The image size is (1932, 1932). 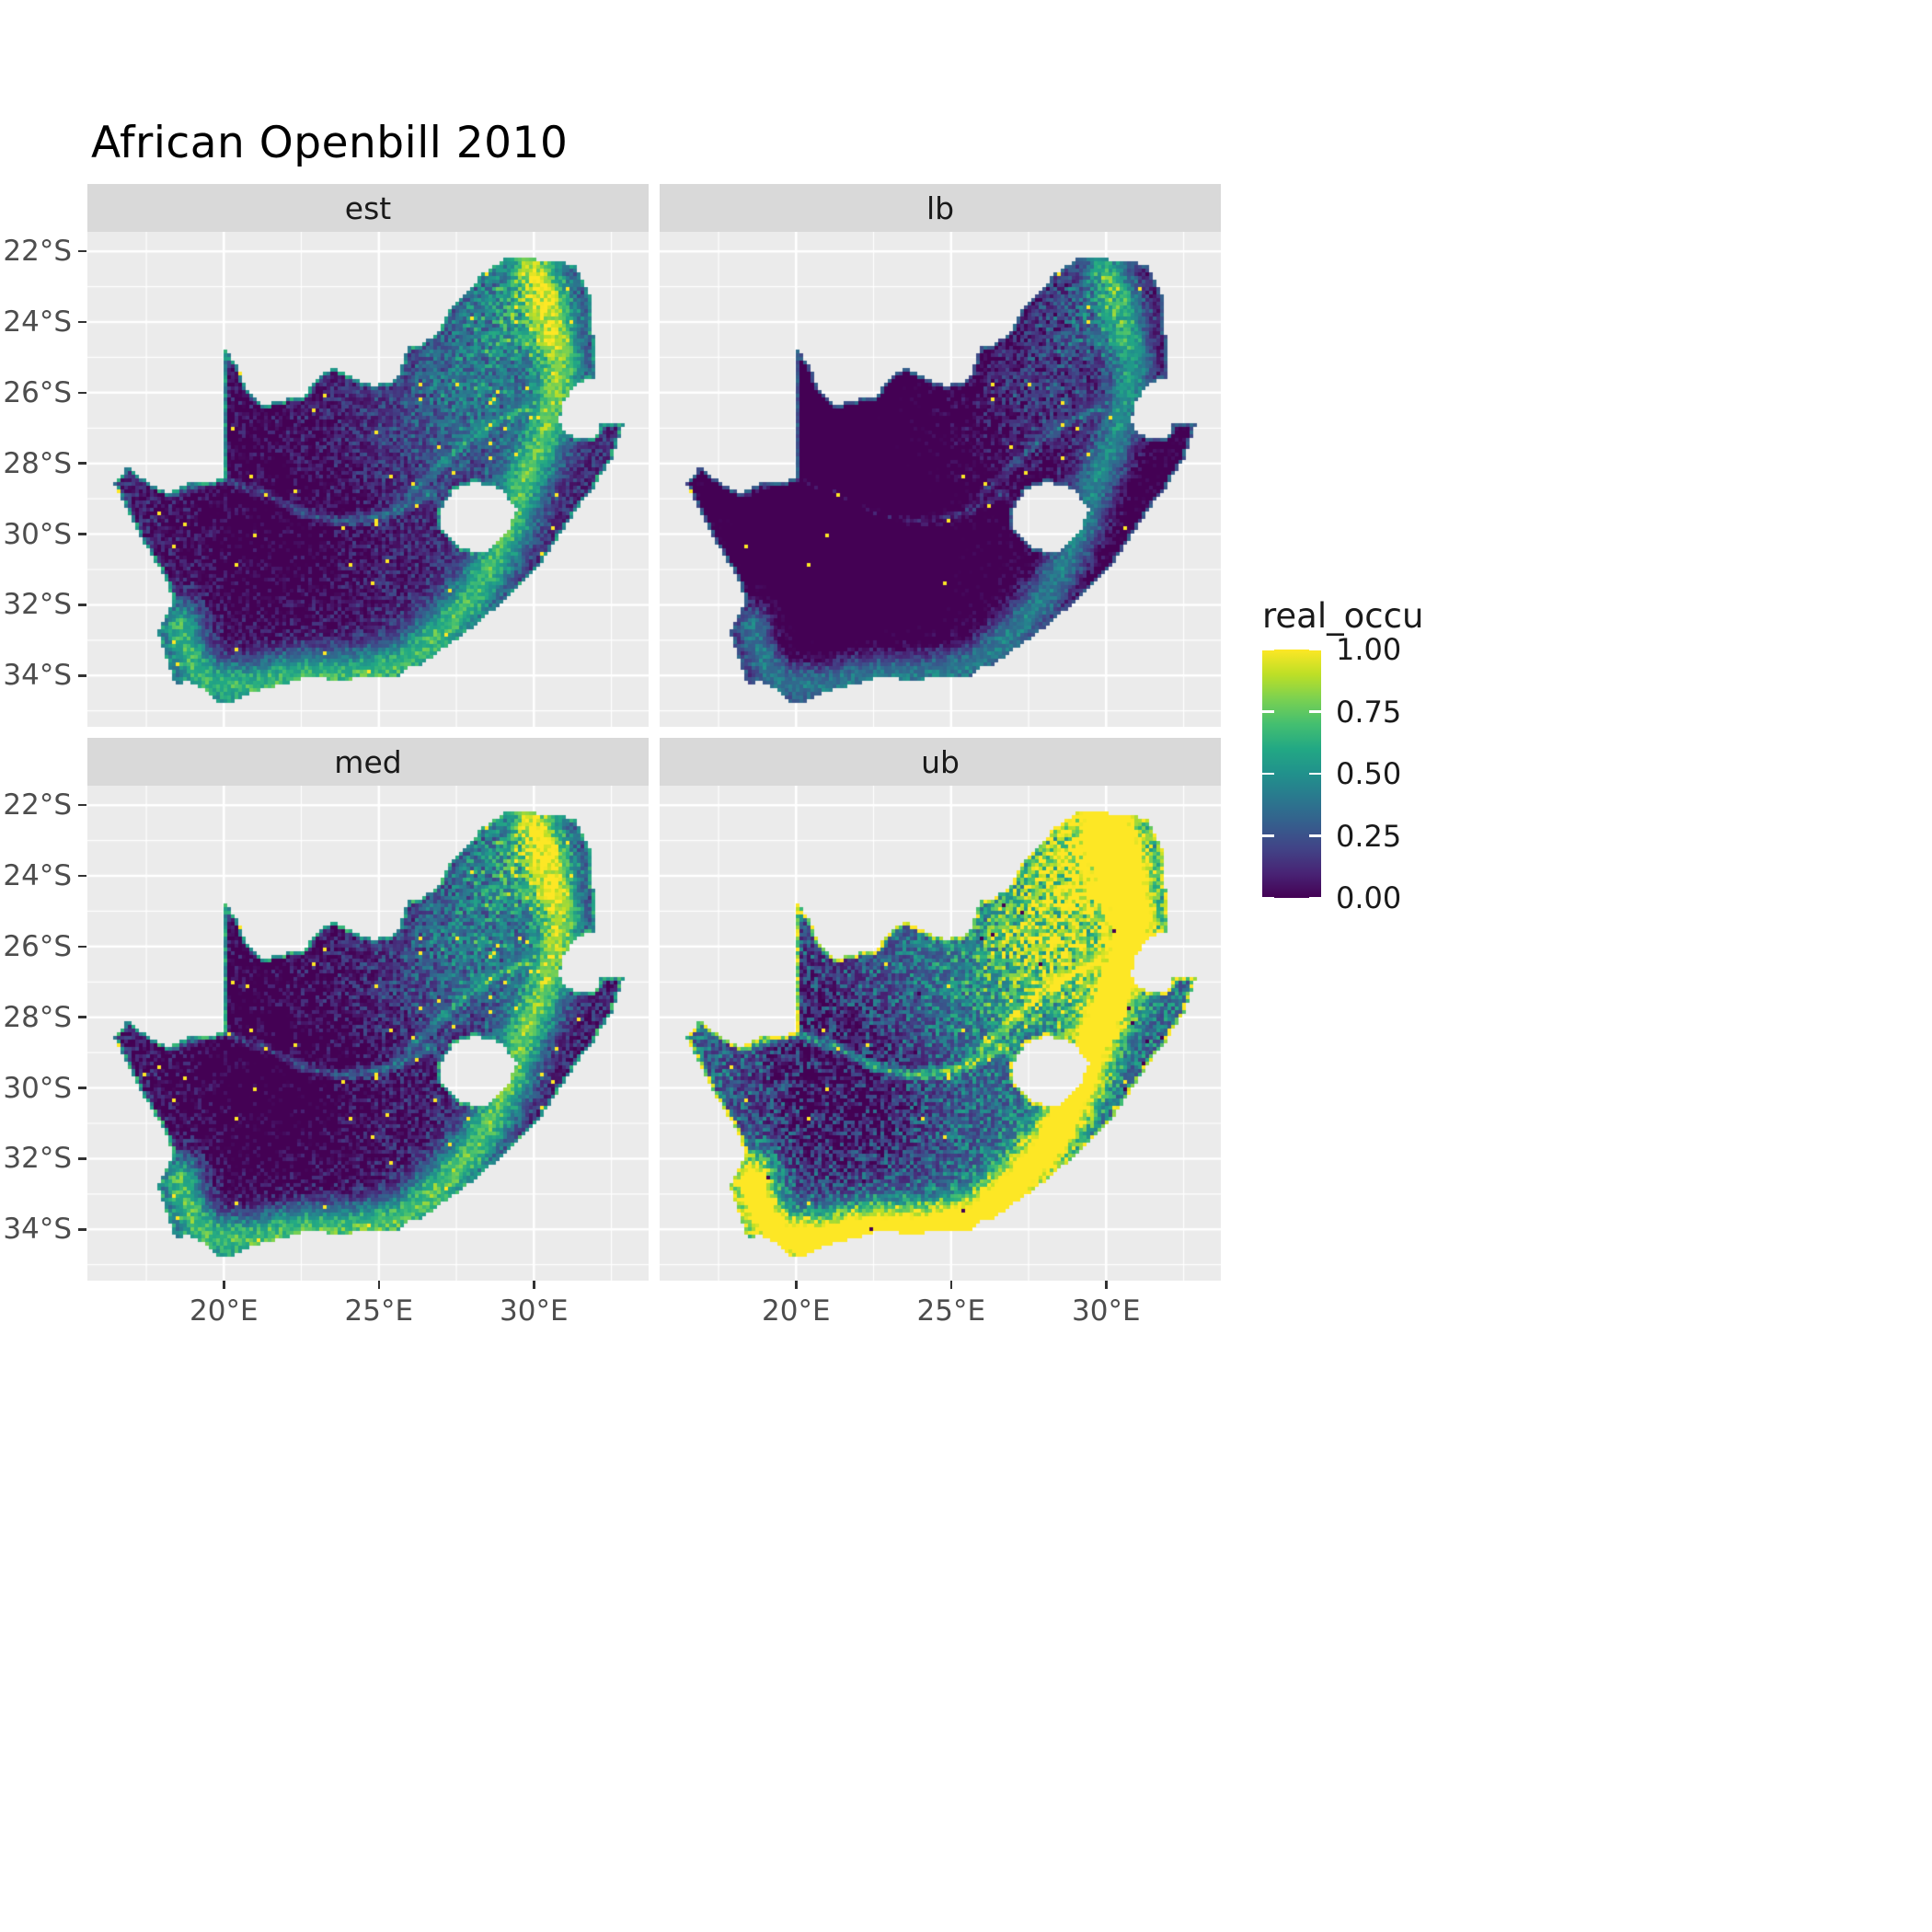 I want to click on facet-panel-ub, so click(x=940, y=1033).